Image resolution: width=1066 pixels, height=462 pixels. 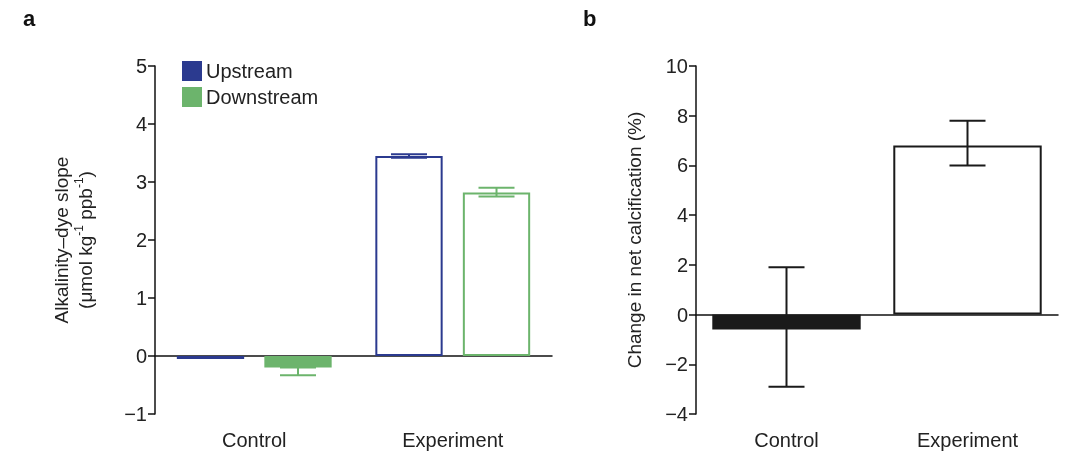 What do you see at coordinates (141, 298) in the screenshot?
I see `y-tick-label: 1` at bounding box center [141, 298].